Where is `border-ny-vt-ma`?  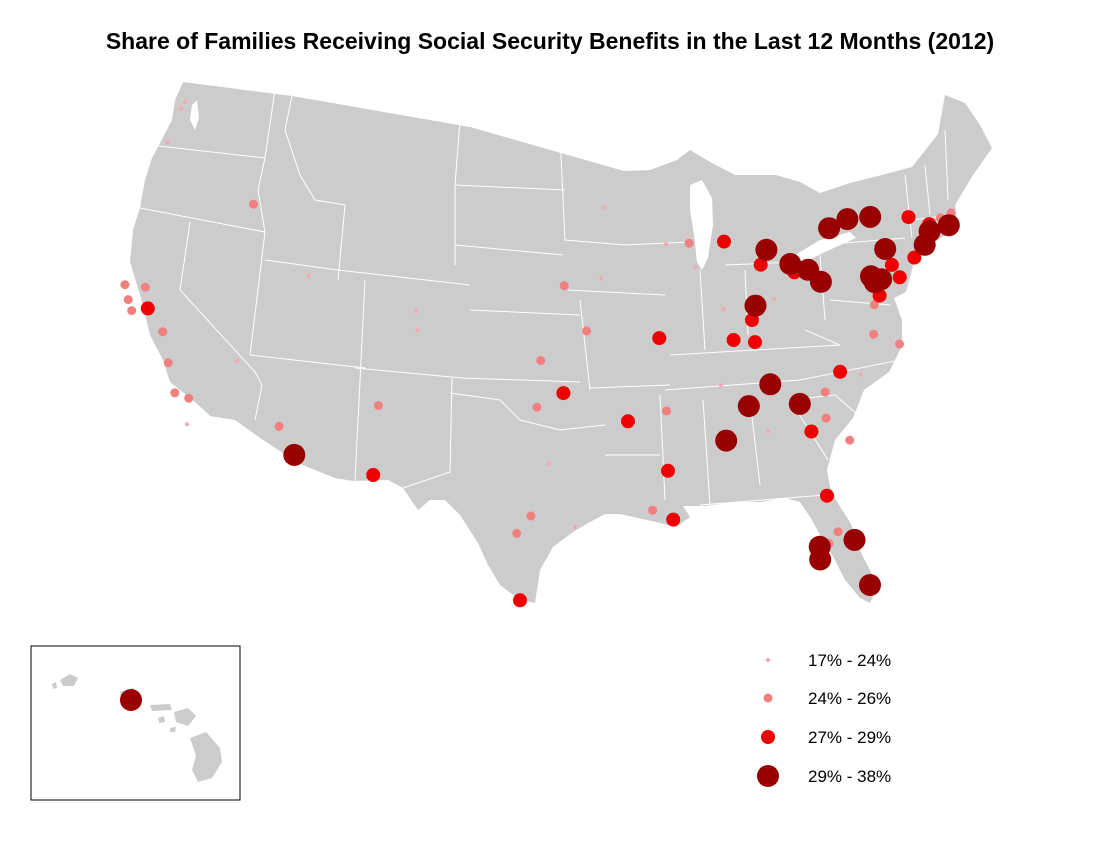
border-ny-vt-ma is located at coordinates (908, 206).